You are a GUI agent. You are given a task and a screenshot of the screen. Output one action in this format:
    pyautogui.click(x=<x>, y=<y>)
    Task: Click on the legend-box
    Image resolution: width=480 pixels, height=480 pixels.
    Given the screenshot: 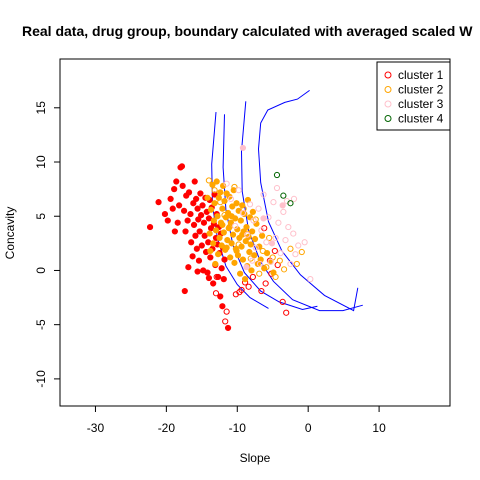 What is the action you would take?
    pyautogui.click(x=413, y=96)
    